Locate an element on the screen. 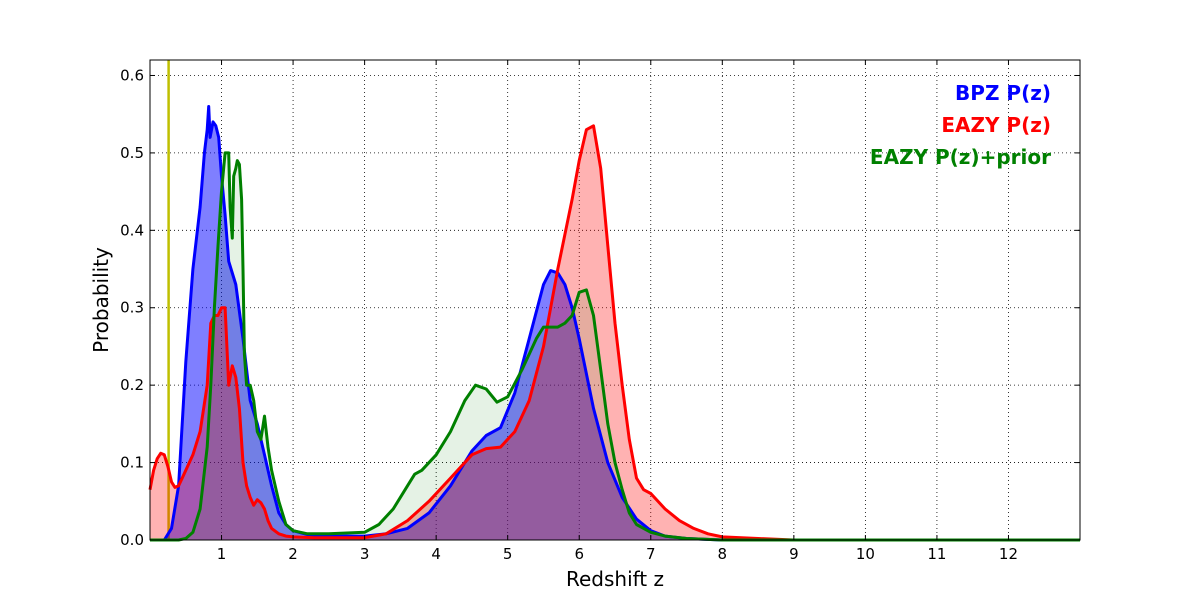 The width and height of the screenshot is (1200, 600). legend: BPZ P(z) EAZY P(z) EAZY P(z)+prior is located at coordinates (960, 125).